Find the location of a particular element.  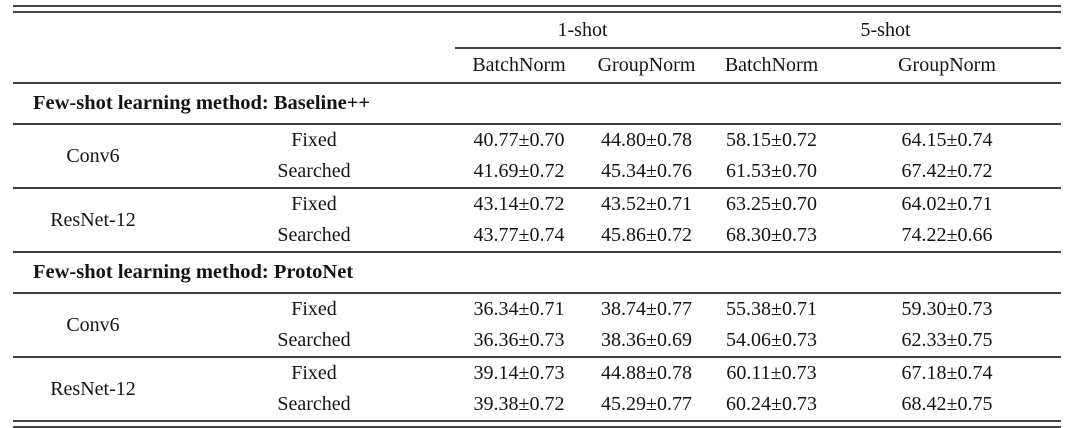

value-cell: 44.88±0.78 is located at coordinates (646, 373).